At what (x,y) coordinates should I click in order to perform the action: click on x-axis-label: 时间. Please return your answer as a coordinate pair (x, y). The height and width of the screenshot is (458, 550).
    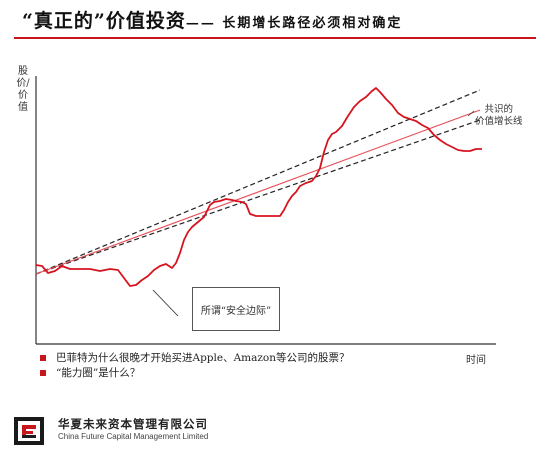
    Looking at the image, I should click on (476, 360).